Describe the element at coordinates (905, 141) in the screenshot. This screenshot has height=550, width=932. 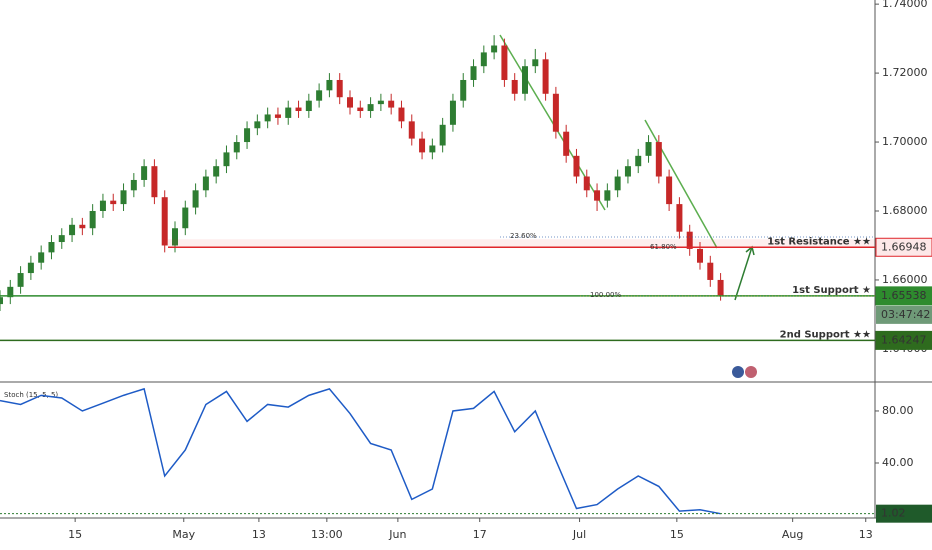
I see `y-tick-label: 1.70000` at that location.